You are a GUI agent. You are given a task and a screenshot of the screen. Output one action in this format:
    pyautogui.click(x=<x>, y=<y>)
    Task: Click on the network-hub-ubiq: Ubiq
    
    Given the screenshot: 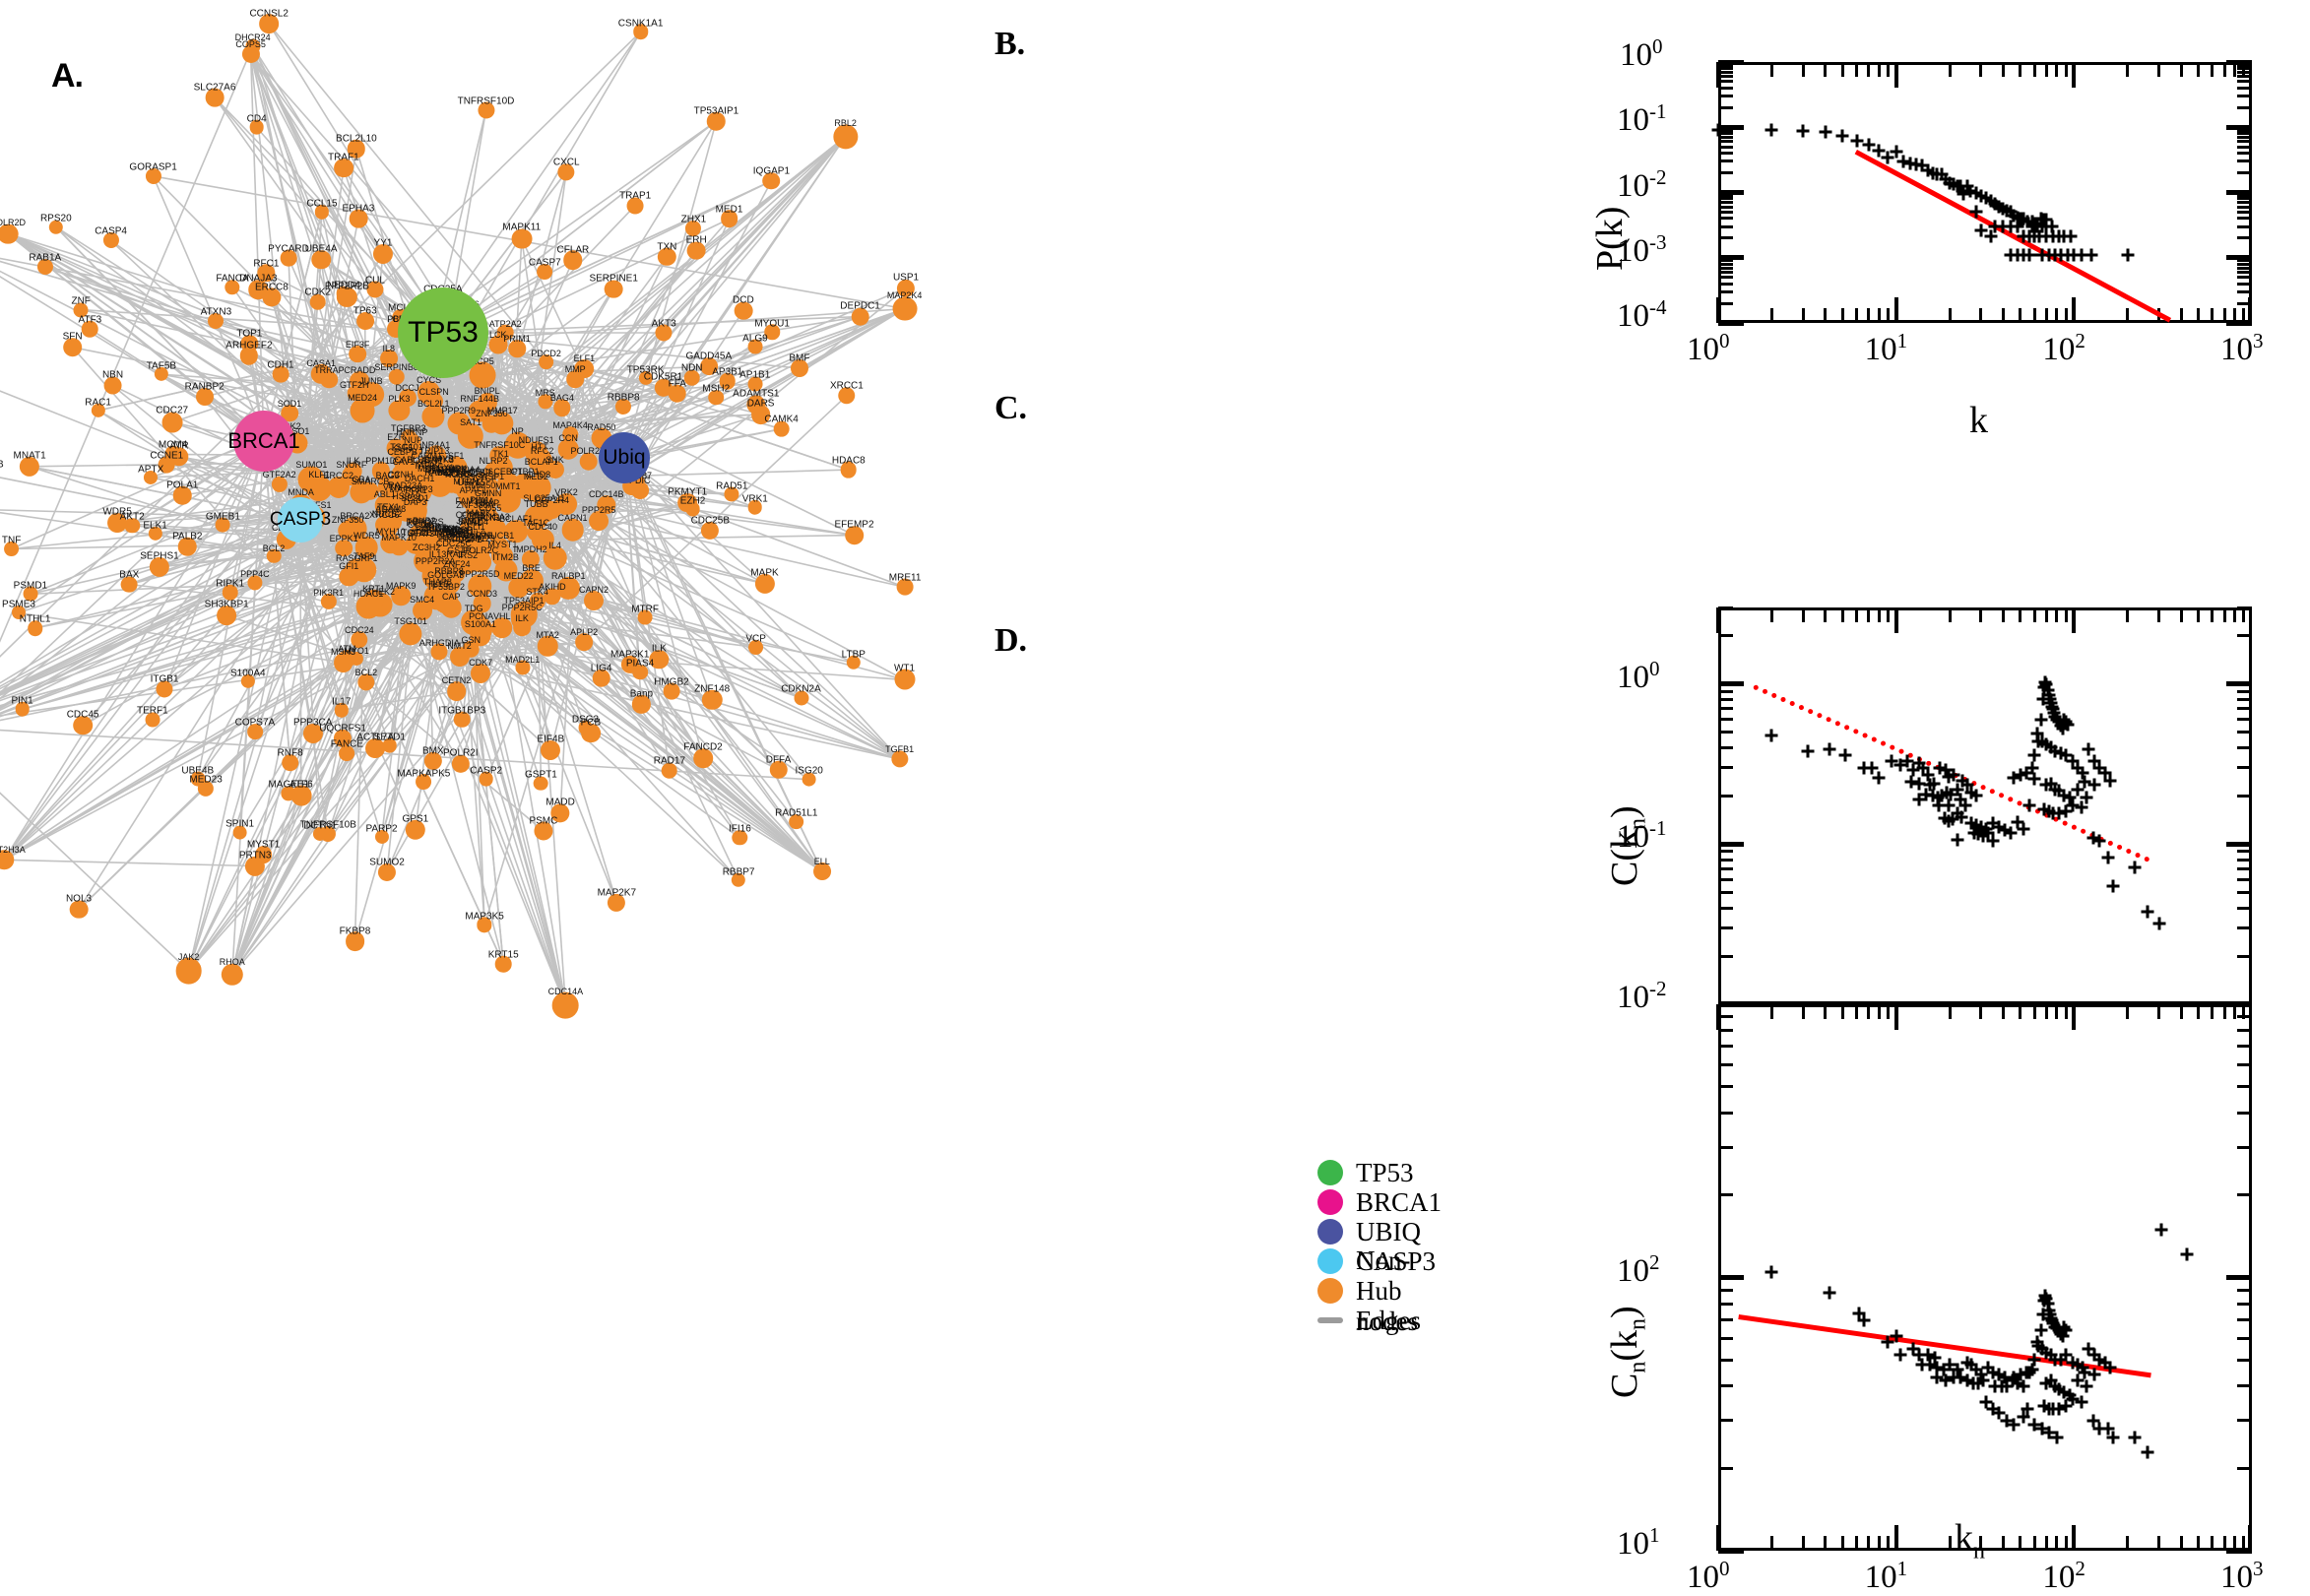 What is the action you would take?
    pyautogui.click(x=624, y=457)
    